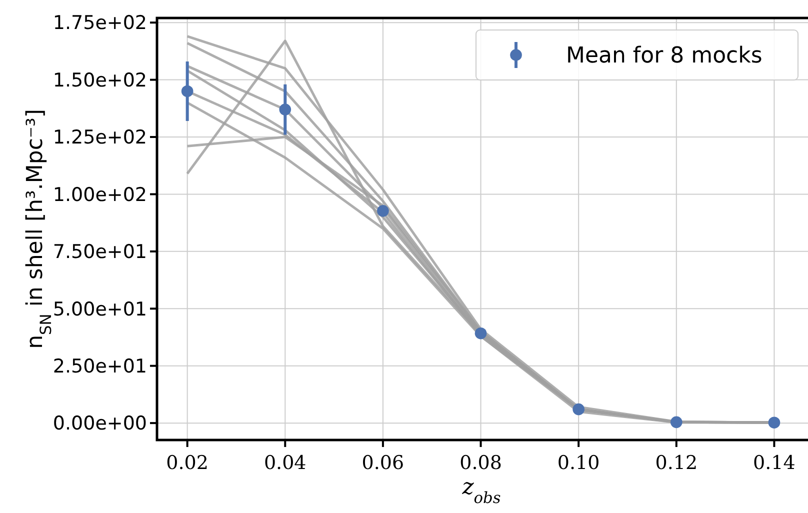 The image size is (808, 513). I want to click on y-tick-label: 5.00e+01, so click(99, 309).